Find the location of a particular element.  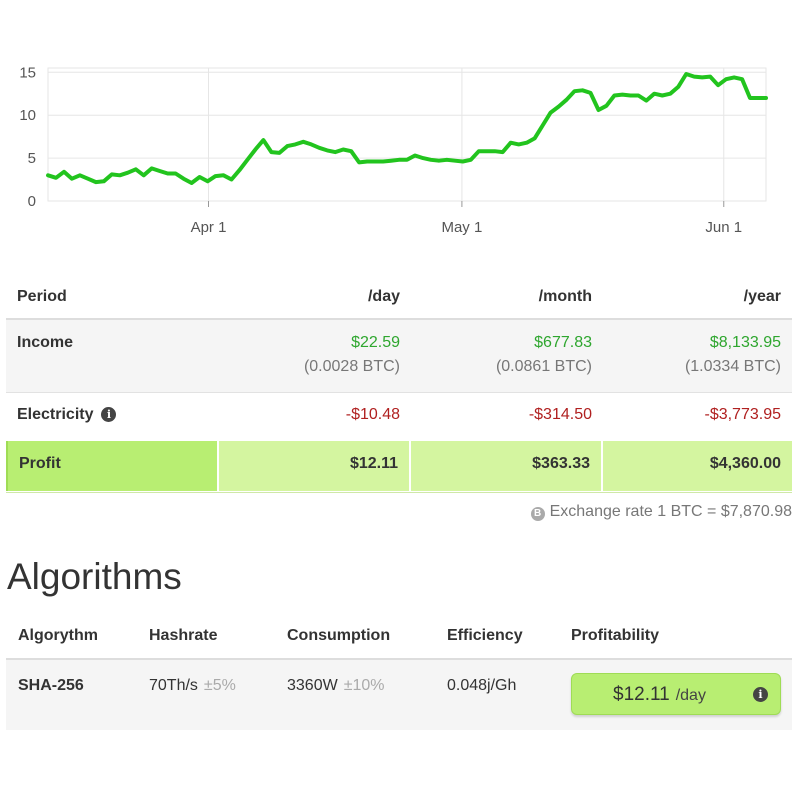

income-label: Income is located at coordinates (45, 342).